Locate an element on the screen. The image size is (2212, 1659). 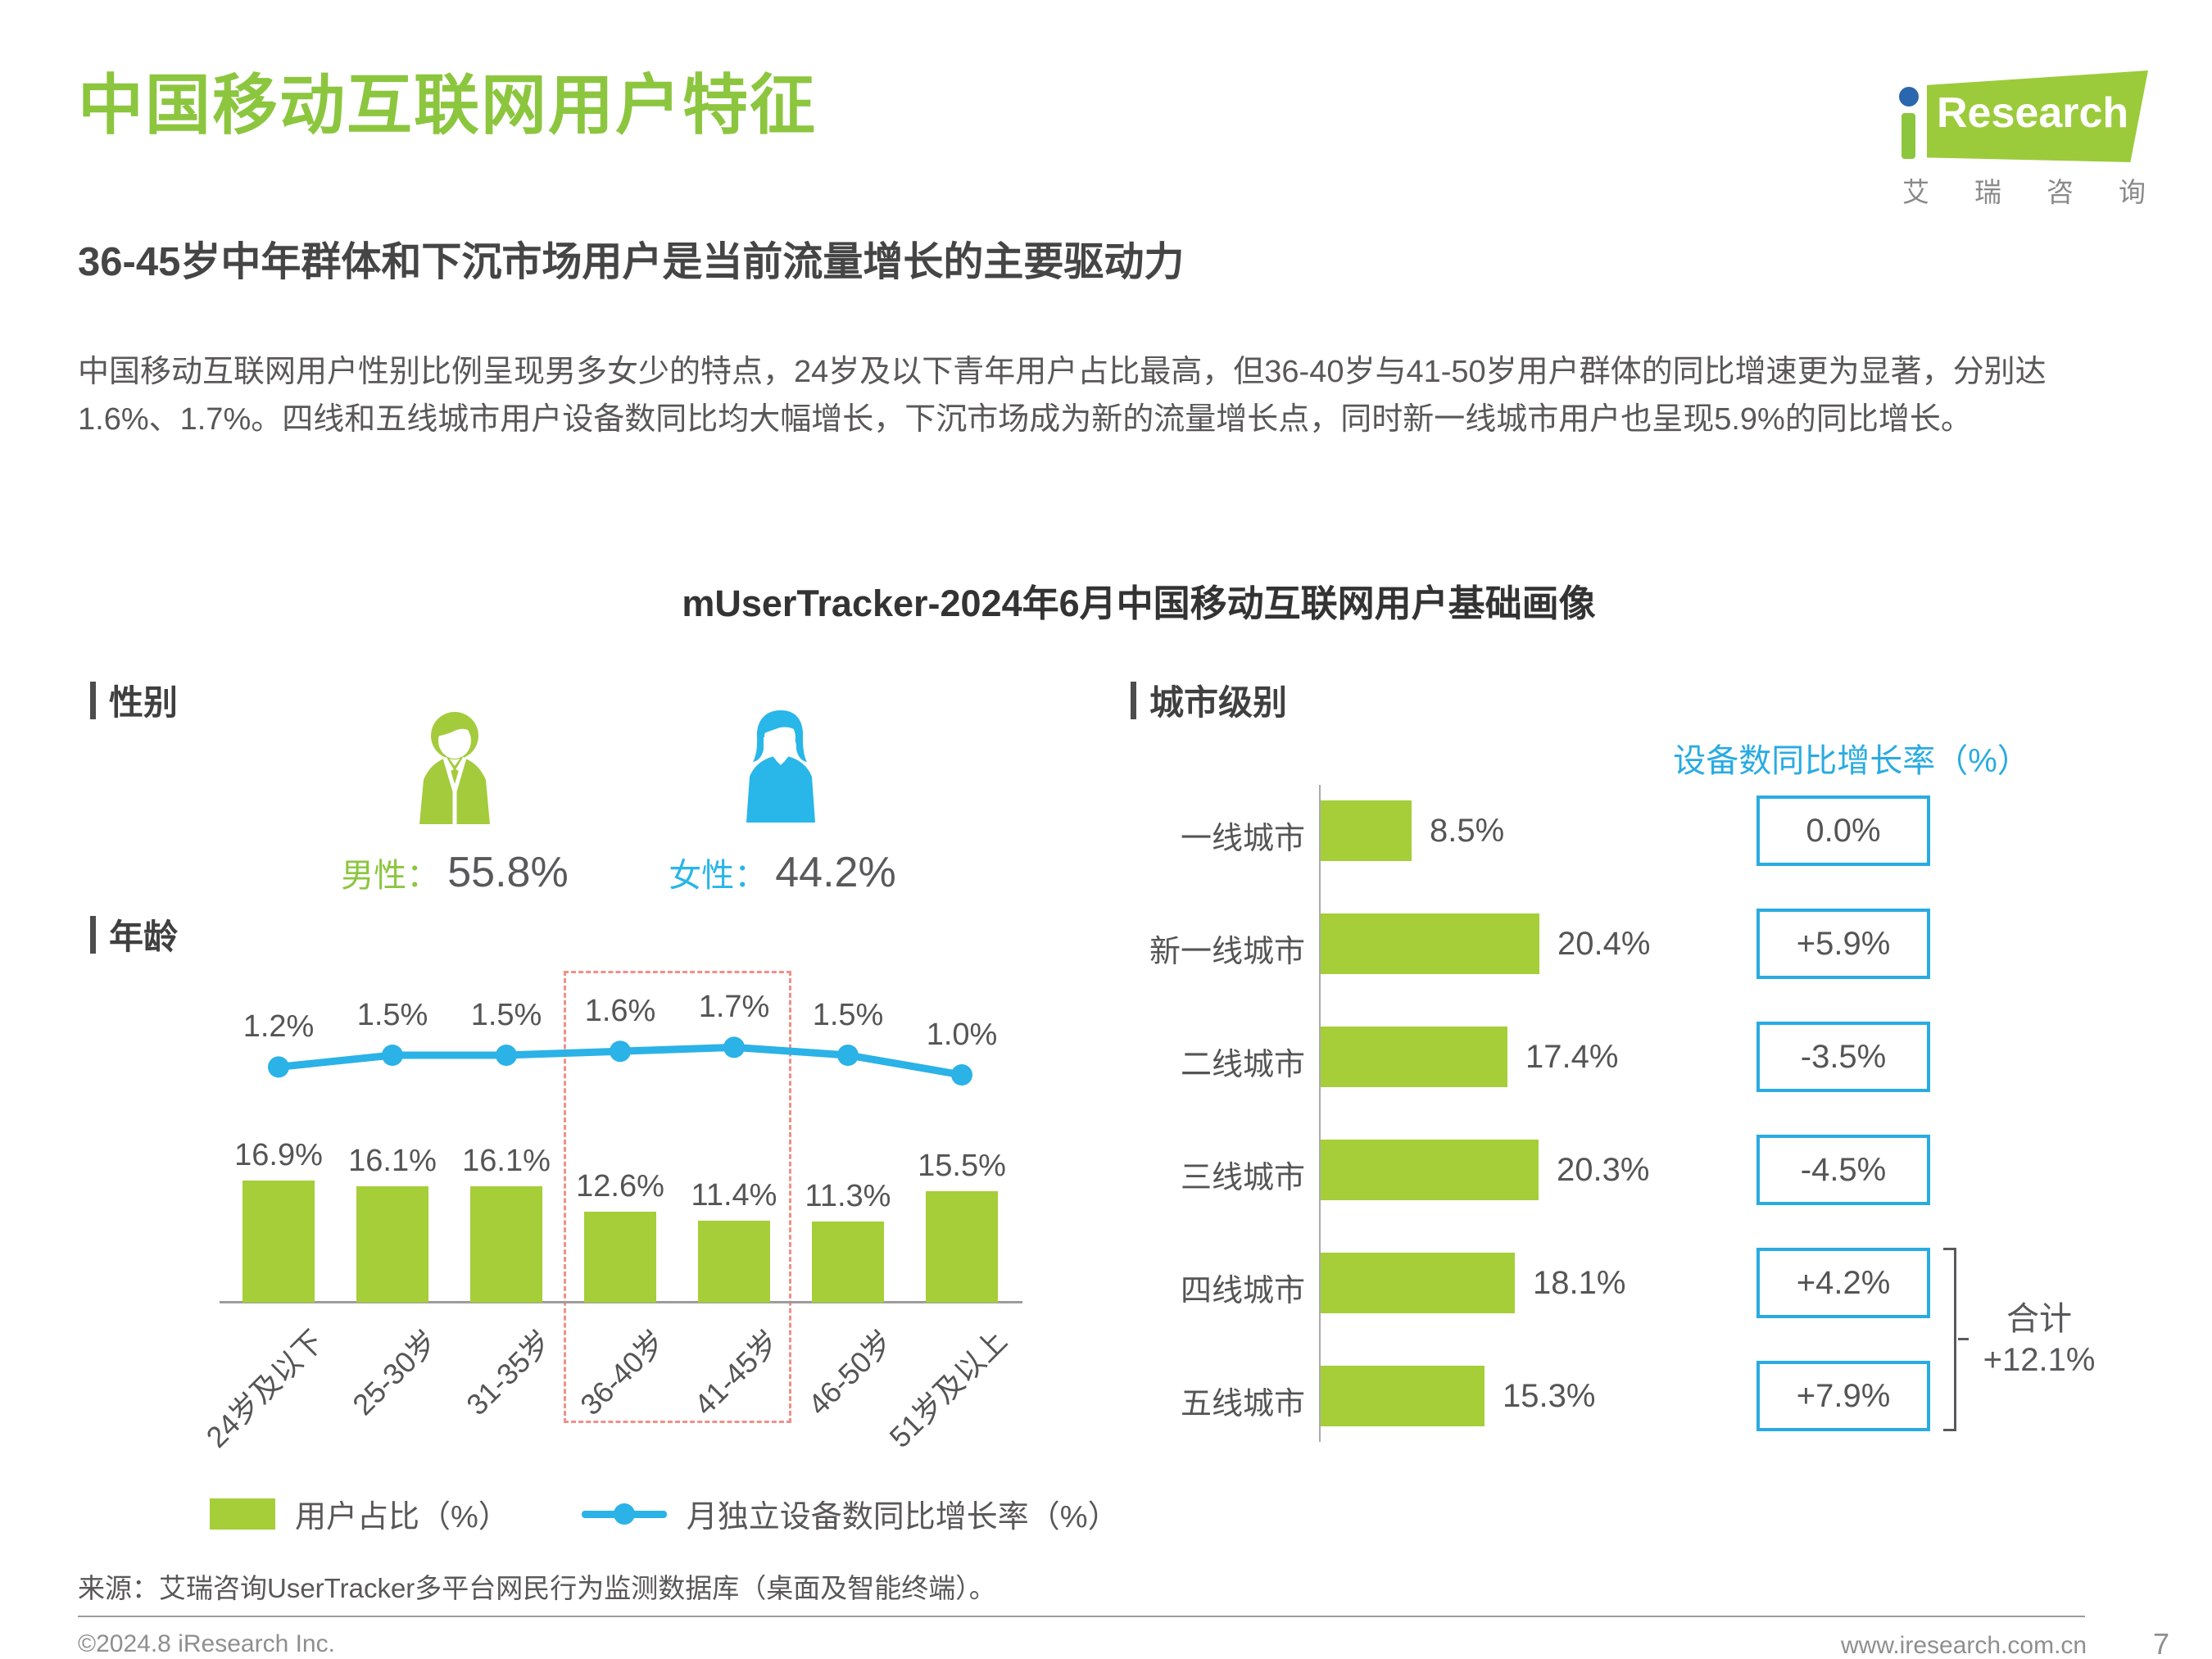
city-total-value: +12.1% is located at coordinates (2039, 1360).